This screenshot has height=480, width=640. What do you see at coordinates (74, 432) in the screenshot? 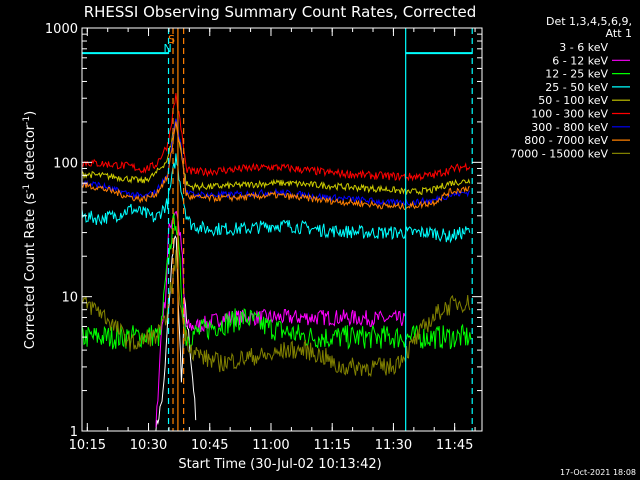
I see `y-tick-label-1: 1` at bounding box center [74, 432].